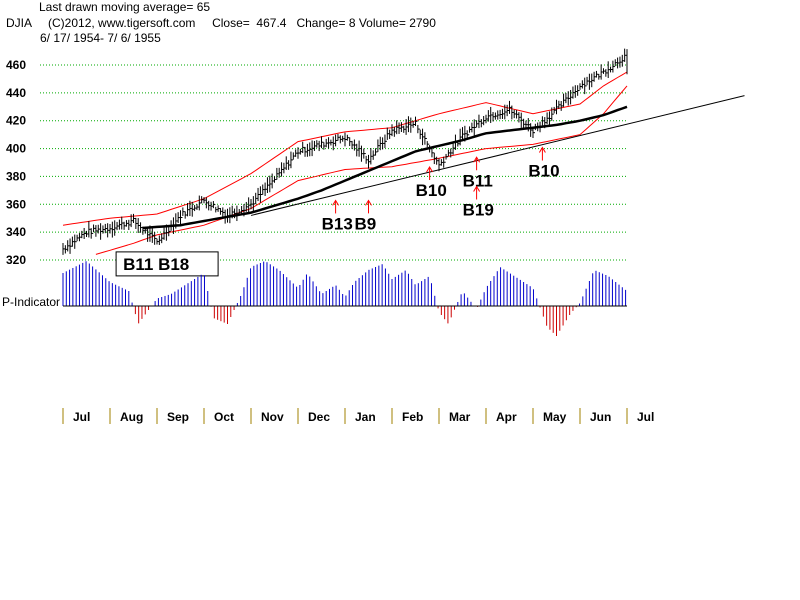 The image size is (800, 600). I want to click on month-label: Jan, so click(365, 417).